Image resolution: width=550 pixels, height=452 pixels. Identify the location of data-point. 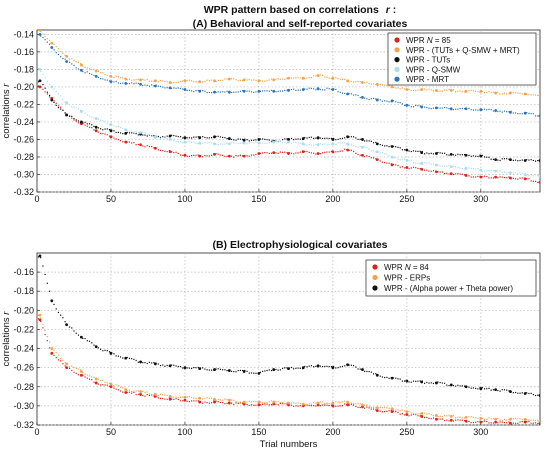
(451, 109).